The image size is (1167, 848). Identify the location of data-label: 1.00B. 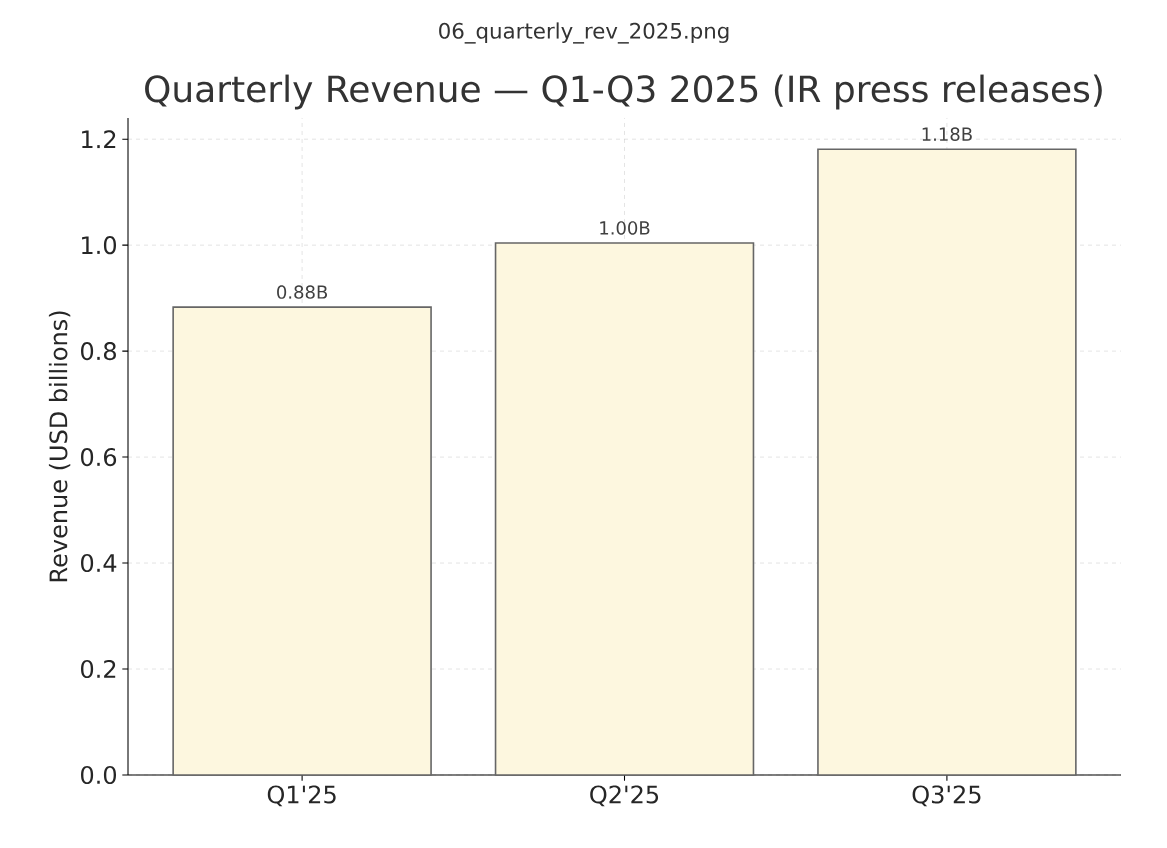
(625, 228).